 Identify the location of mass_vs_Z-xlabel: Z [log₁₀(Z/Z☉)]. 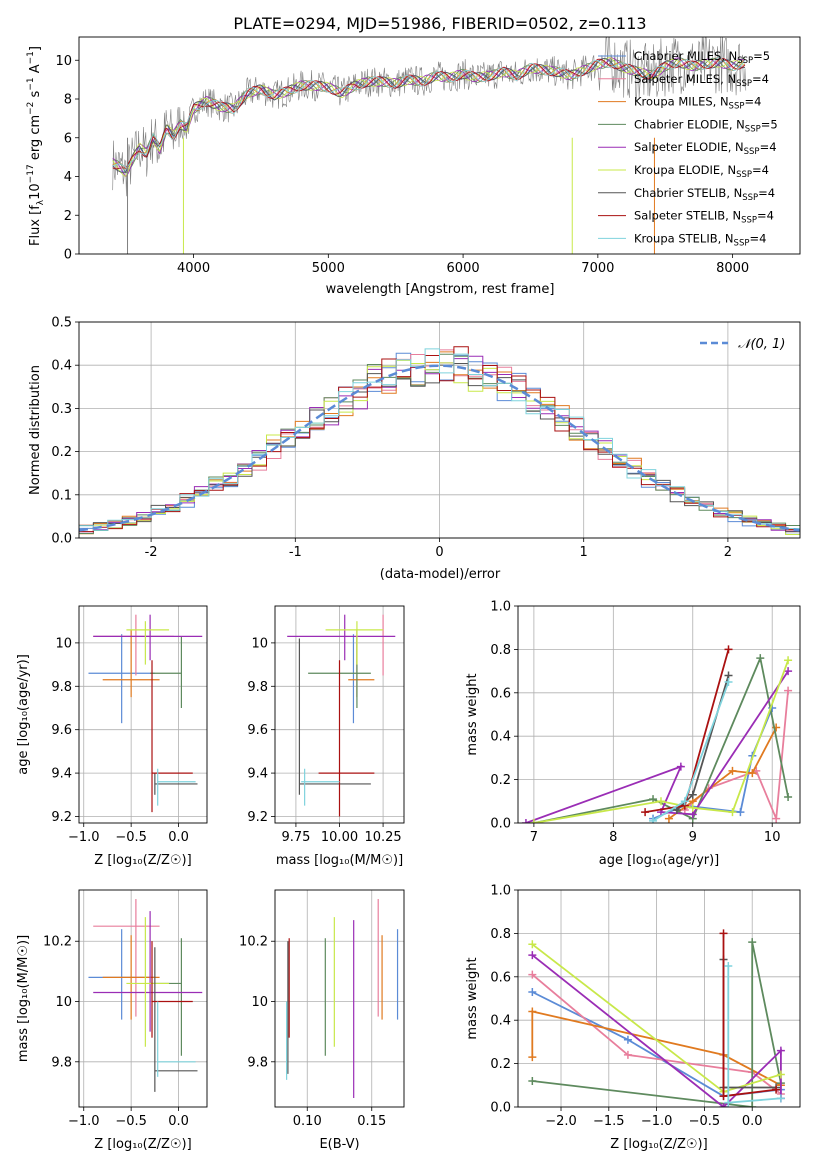
(142, 1144).